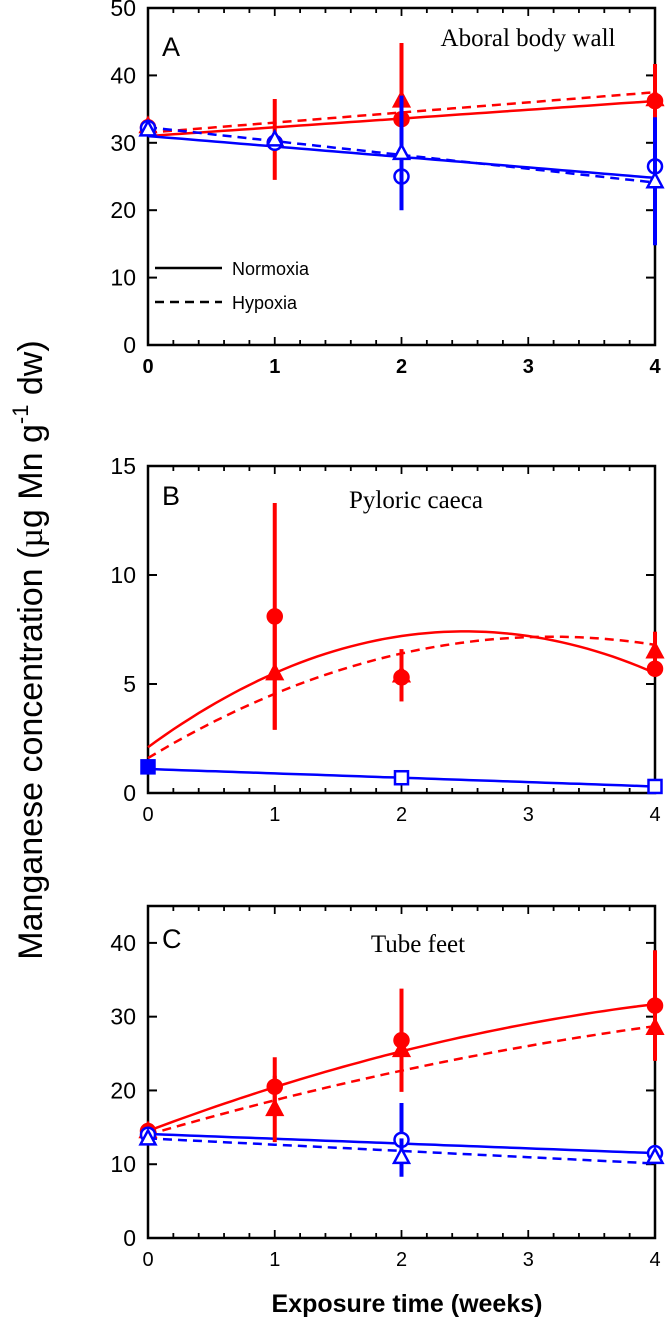  I want to click on y-tick-label: 5, so click(129, 684).